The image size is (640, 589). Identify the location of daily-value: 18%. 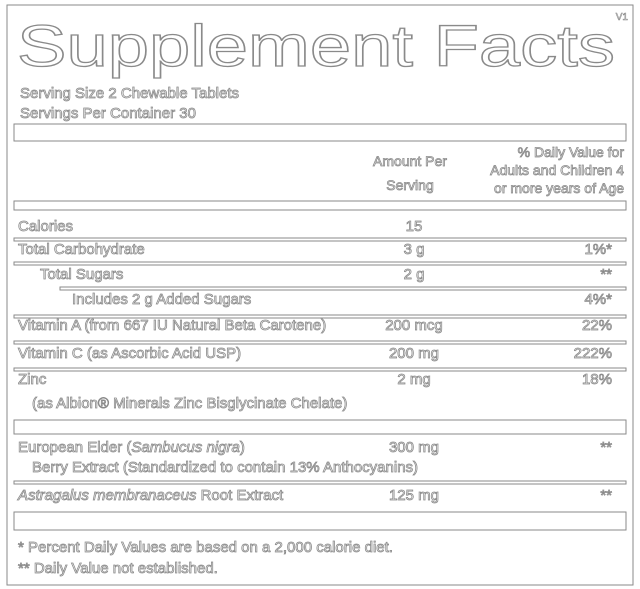
(597, 379).